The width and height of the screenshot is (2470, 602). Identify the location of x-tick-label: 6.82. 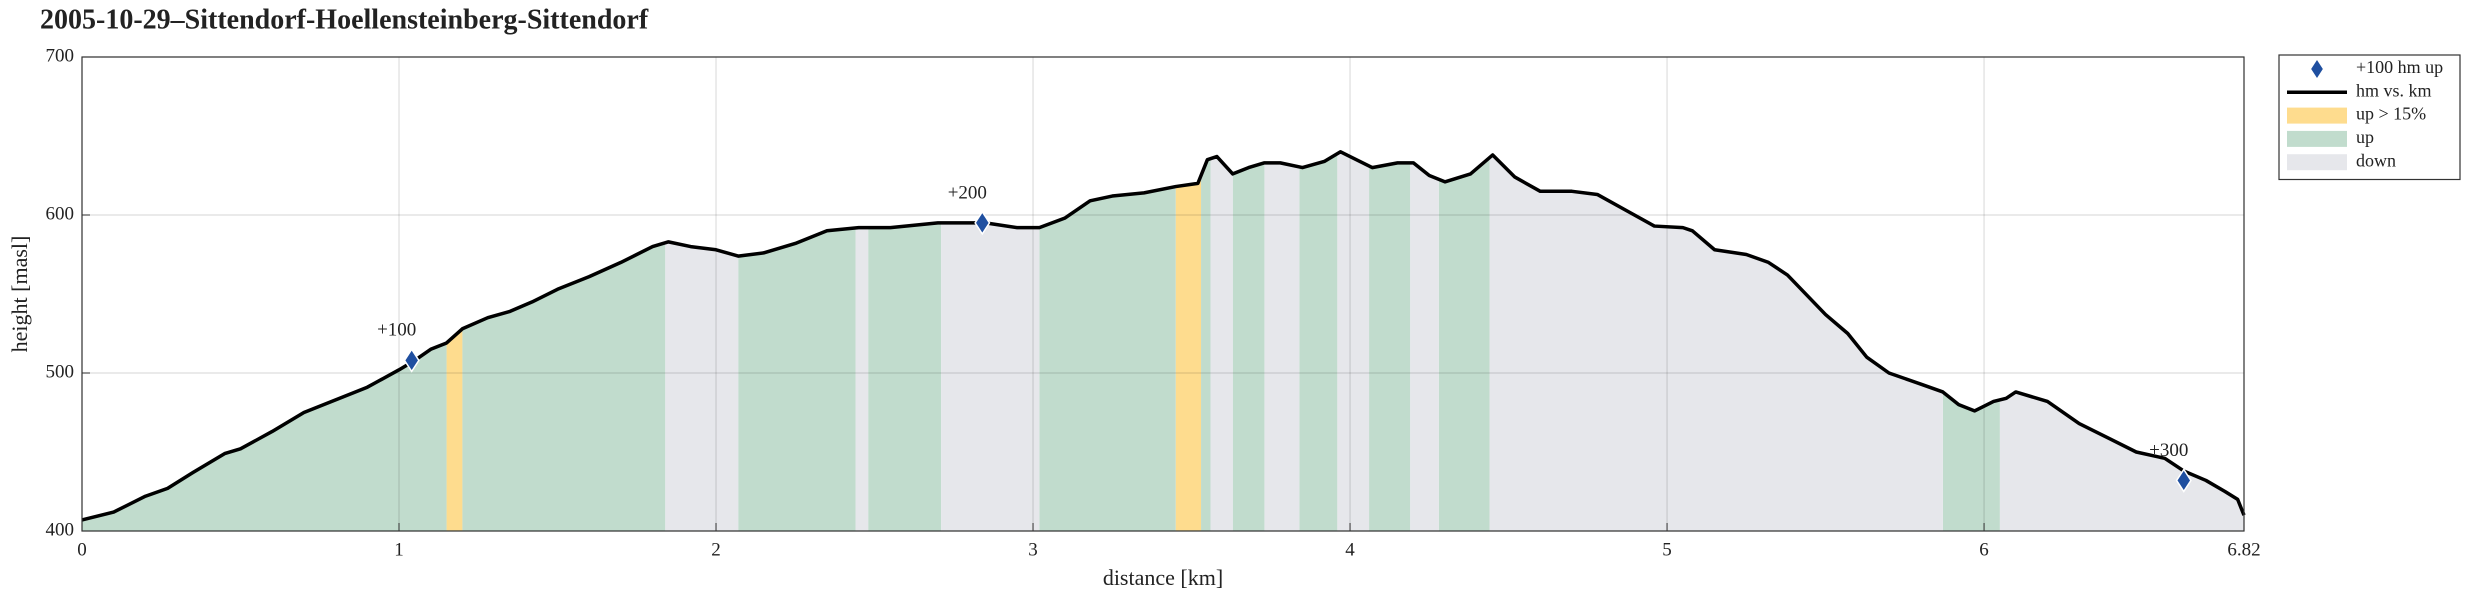
(2243, 549).